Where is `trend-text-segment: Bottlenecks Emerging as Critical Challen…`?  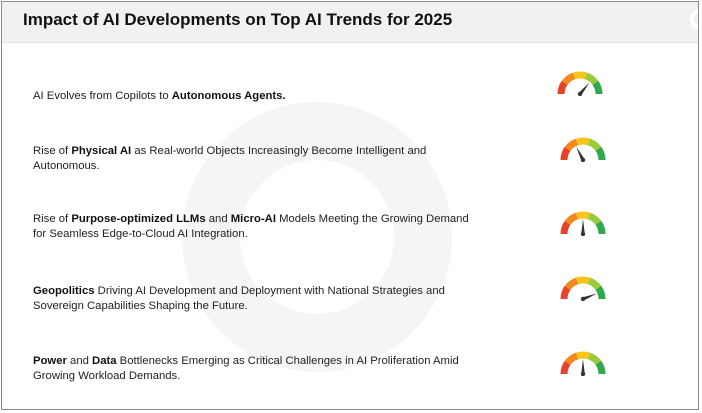 trend-text-segment: Bottlenecks Emerging as Critical Challen… is located at coordinates (246, 368).